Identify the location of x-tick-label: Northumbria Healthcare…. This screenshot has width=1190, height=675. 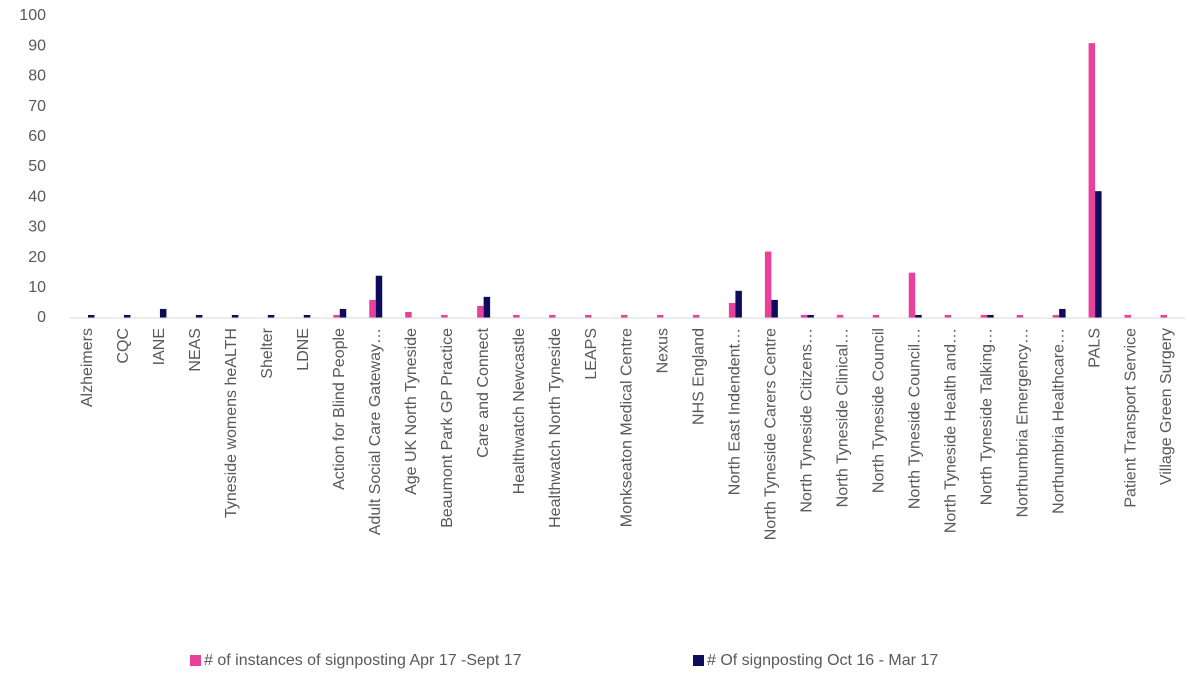
(1058, 421).